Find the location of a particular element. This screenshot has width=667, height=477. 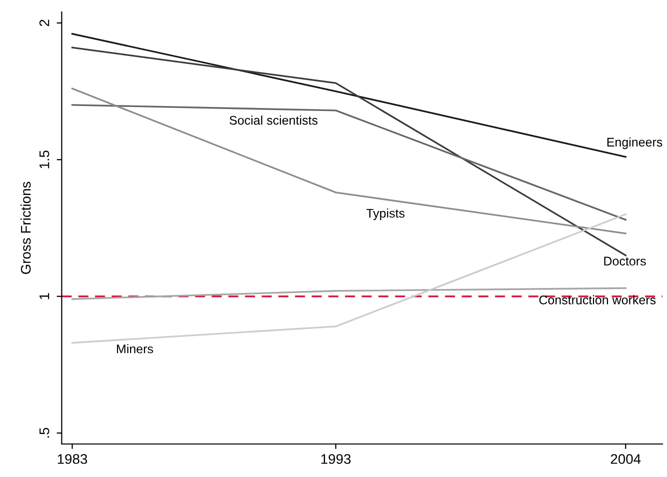

x-tick-label: 2004 is located at coordinates (625, 459).